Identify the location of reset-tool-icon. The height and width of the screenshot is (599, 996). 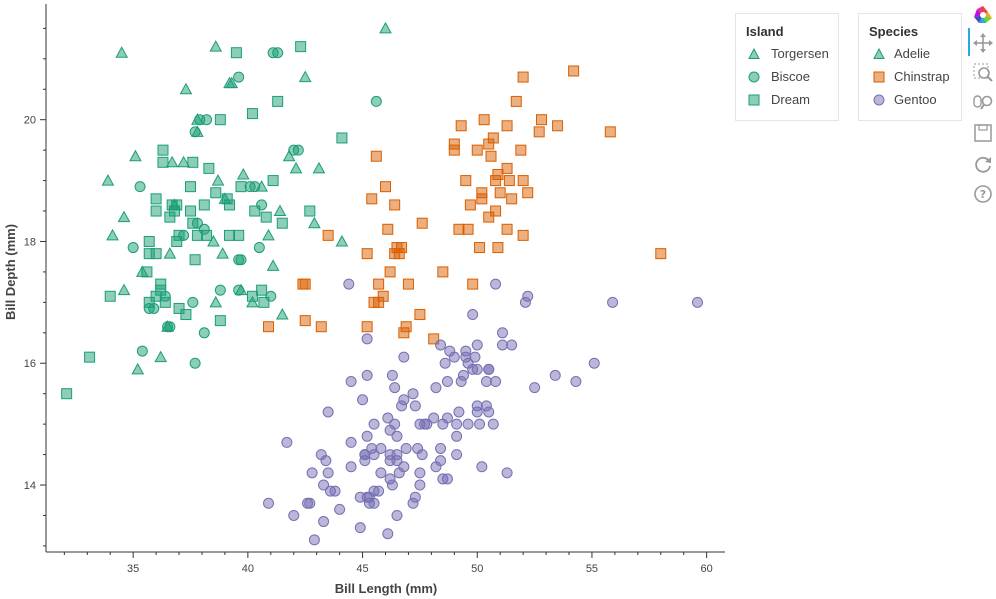
(983, 164).